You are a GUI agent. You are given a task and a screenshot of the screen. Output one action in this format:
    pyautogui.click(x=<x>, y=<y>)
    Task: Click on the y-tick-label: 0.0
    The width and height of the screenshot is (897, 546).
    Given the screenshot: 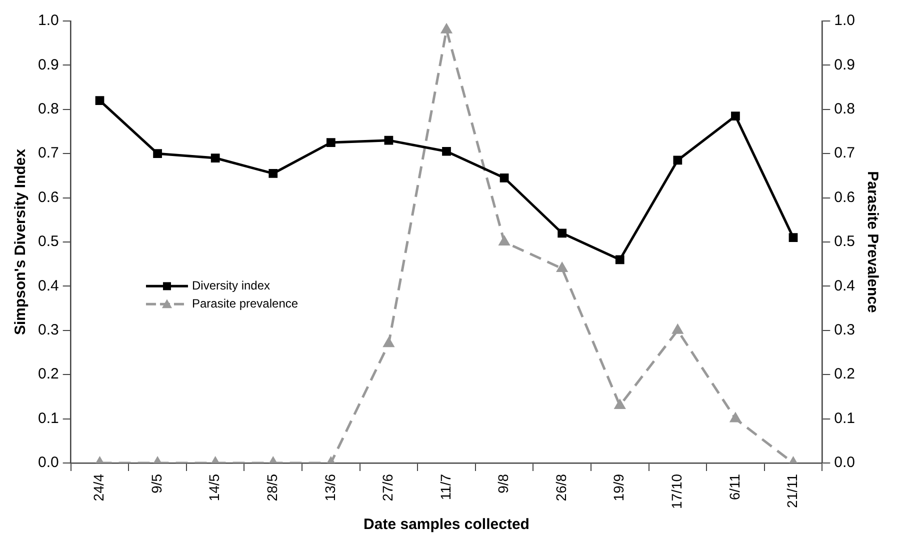 What is the action you would take?
    pyautogui.click(x=48, y=463)
    